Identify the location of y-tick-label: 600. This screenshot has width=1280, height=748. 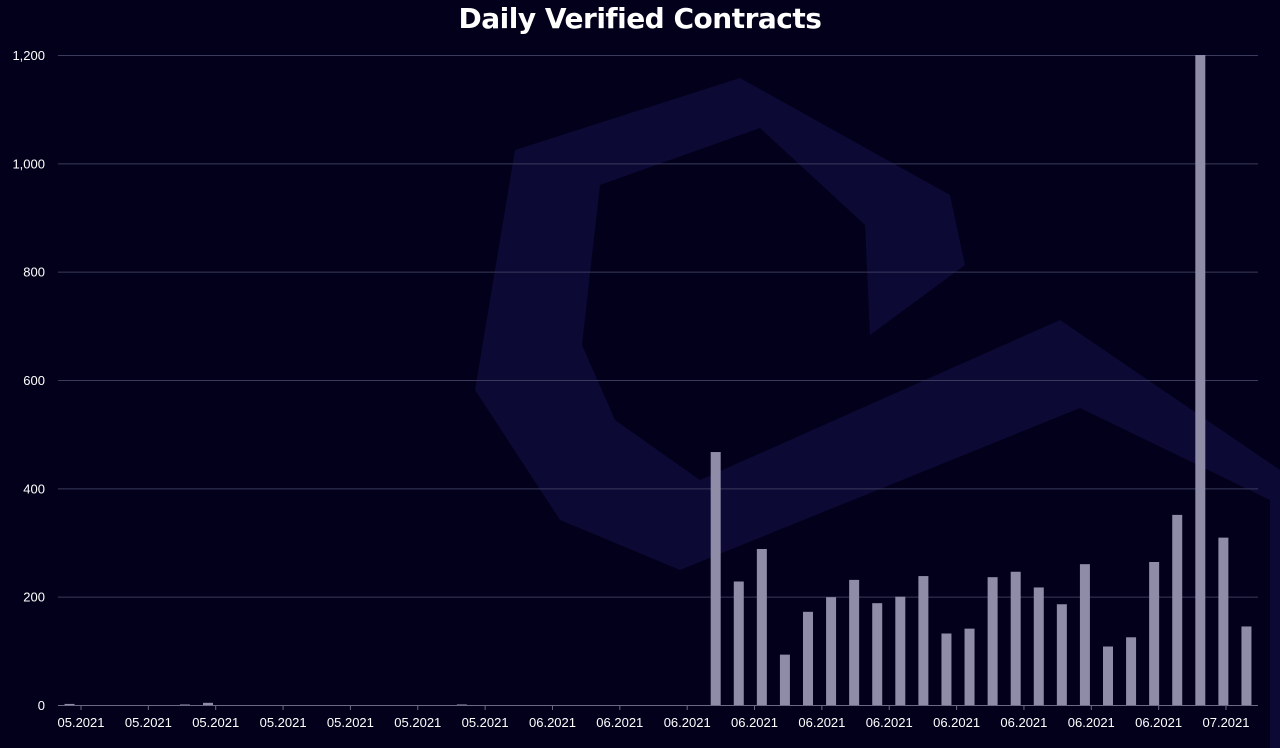
(34, 380).